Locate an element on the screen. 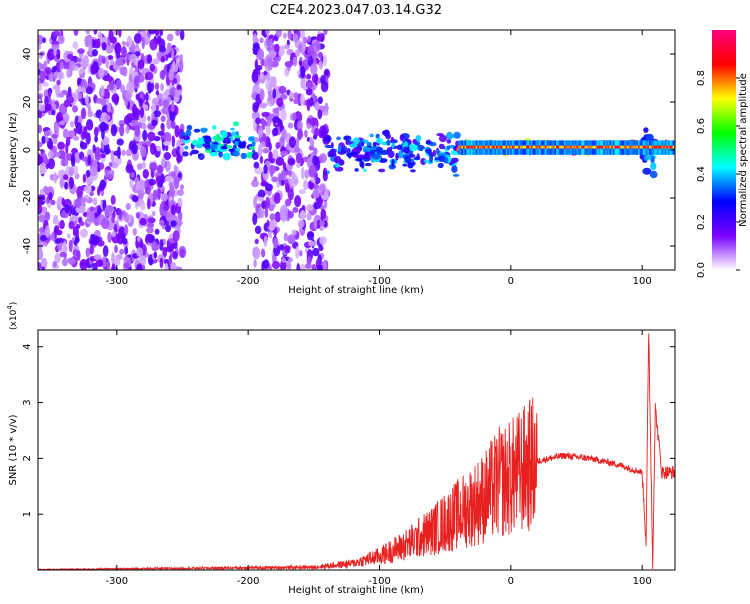 This screenshot has width=750, height=604. y-tick-label: -40 is located at coordinates (27, 246).